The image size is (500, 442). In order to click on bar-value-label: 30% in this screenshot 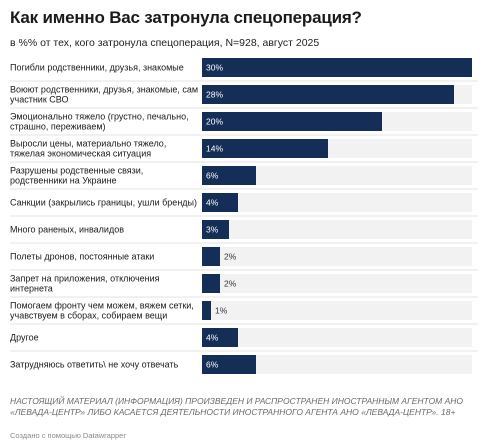, I will do `click(214, 68)`.